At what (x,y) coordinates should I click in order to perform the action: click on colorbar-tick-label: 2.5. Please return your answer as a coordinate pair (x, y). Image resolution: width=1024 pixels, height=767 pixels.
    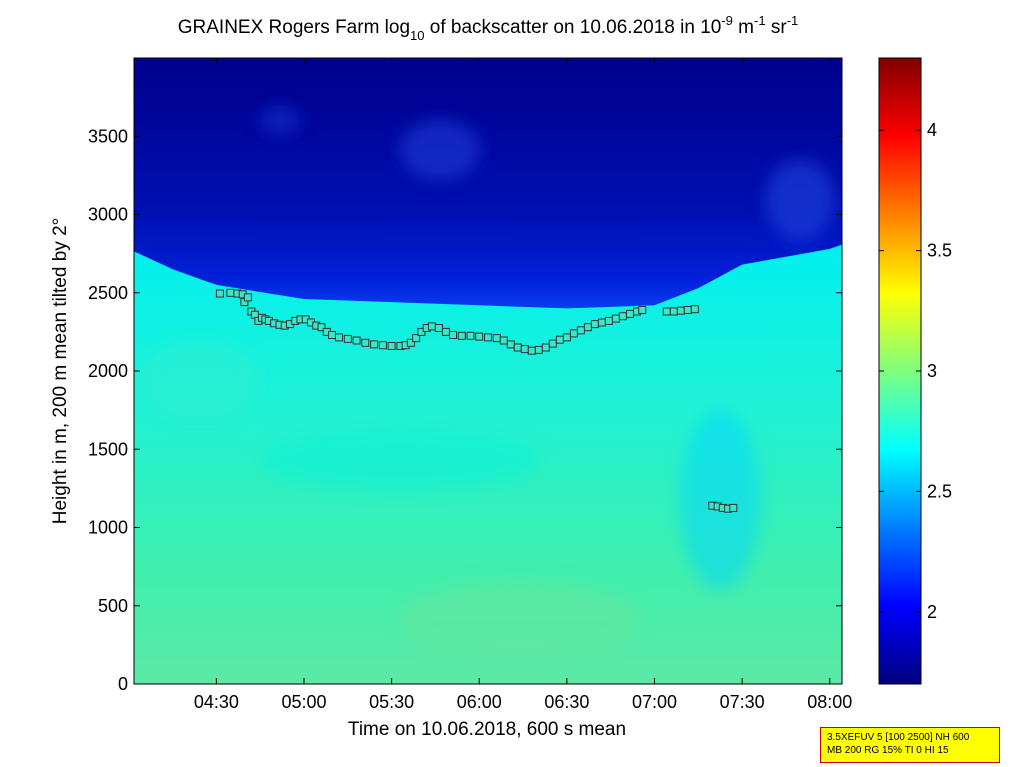
    Looking at the image, I should click on (939, 491).